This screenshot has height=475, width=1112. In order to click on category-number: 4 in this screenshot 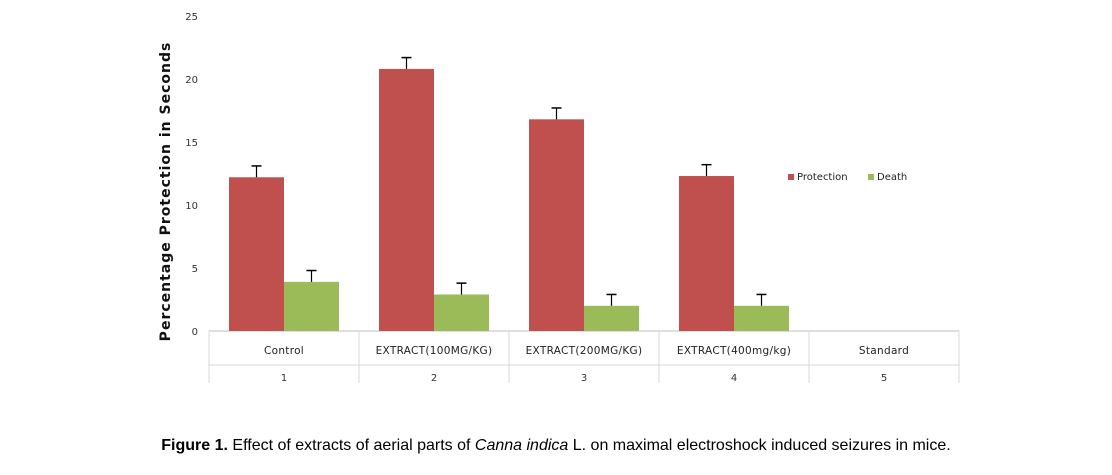, I will do `click(734, 378)`.